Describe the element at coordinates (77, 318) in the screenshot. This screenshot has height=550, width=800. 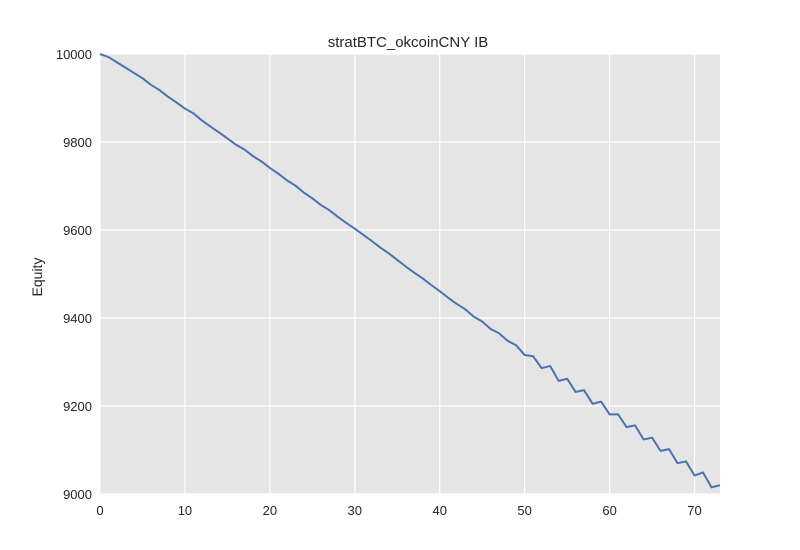
I see `y-tick-label: 9400` at that location.